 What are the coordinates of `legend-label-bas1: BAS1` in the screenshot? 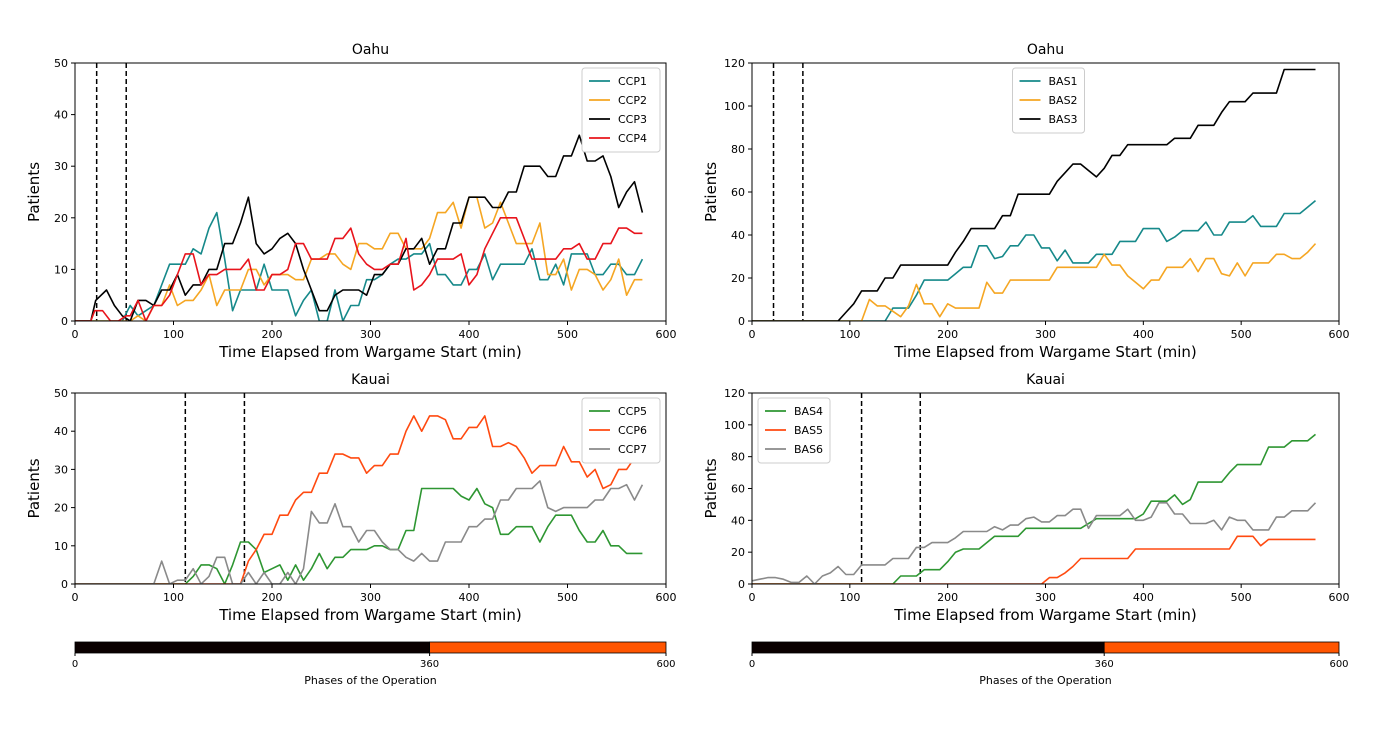 It's located at (1063, 81).